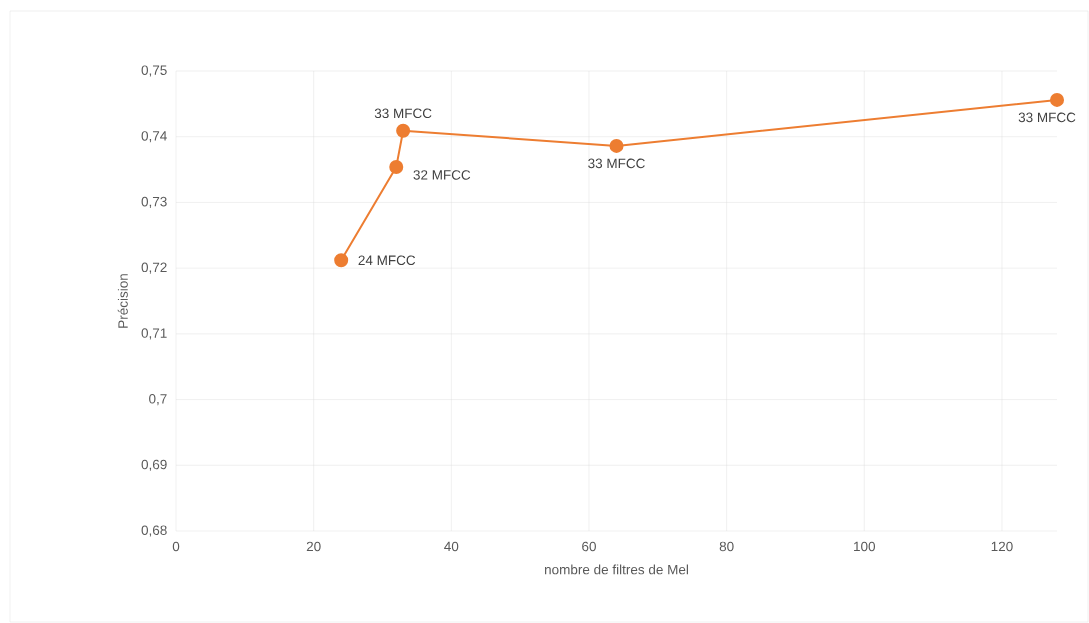 Image resolution: width=1089 pixels, height=623 pixels. Describe the element at coordinates (451, 546) in the screenshot. I see `x-tick-label: 40` at that location.